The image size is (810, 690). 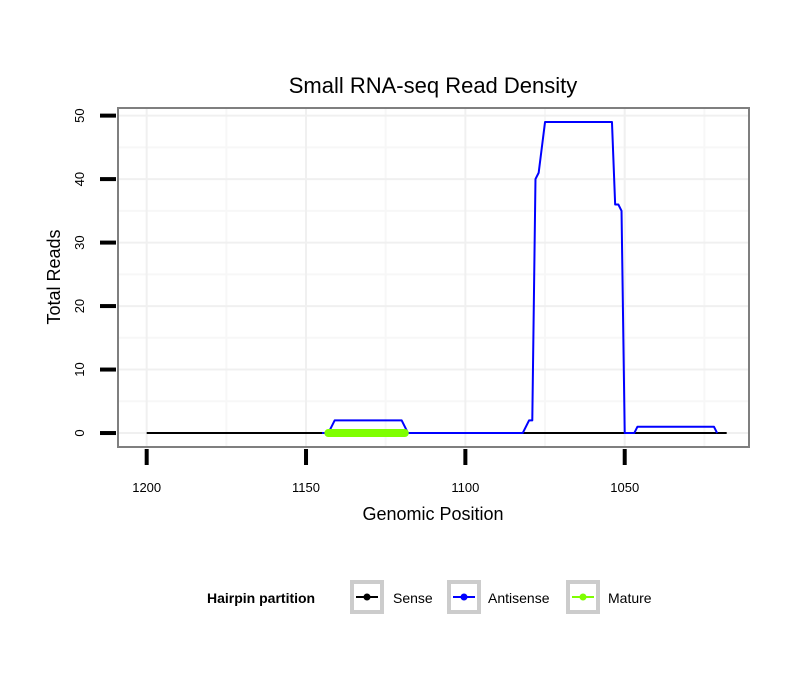 What do you see at coordinates (79, 179) in the screenshot?
I see `y-tick-label: 40` at bounding box center [79, 179].